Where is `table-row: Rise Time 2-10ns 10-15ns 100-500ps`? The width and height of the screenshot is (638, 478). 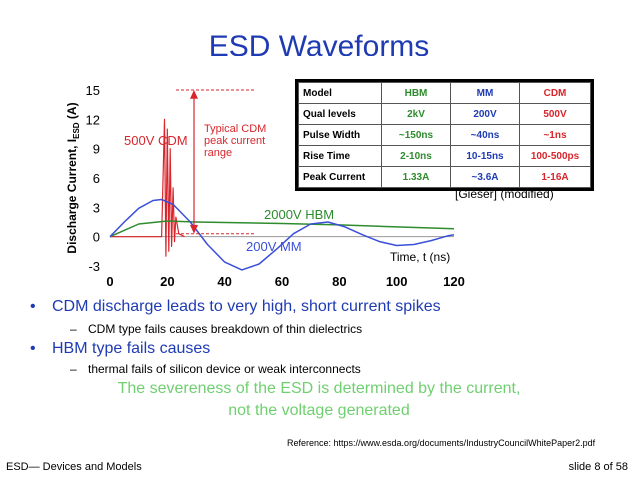
table-row: Rise Time 2-10ns 10-15ns 100-500ps is located at coordinates (444, 156).